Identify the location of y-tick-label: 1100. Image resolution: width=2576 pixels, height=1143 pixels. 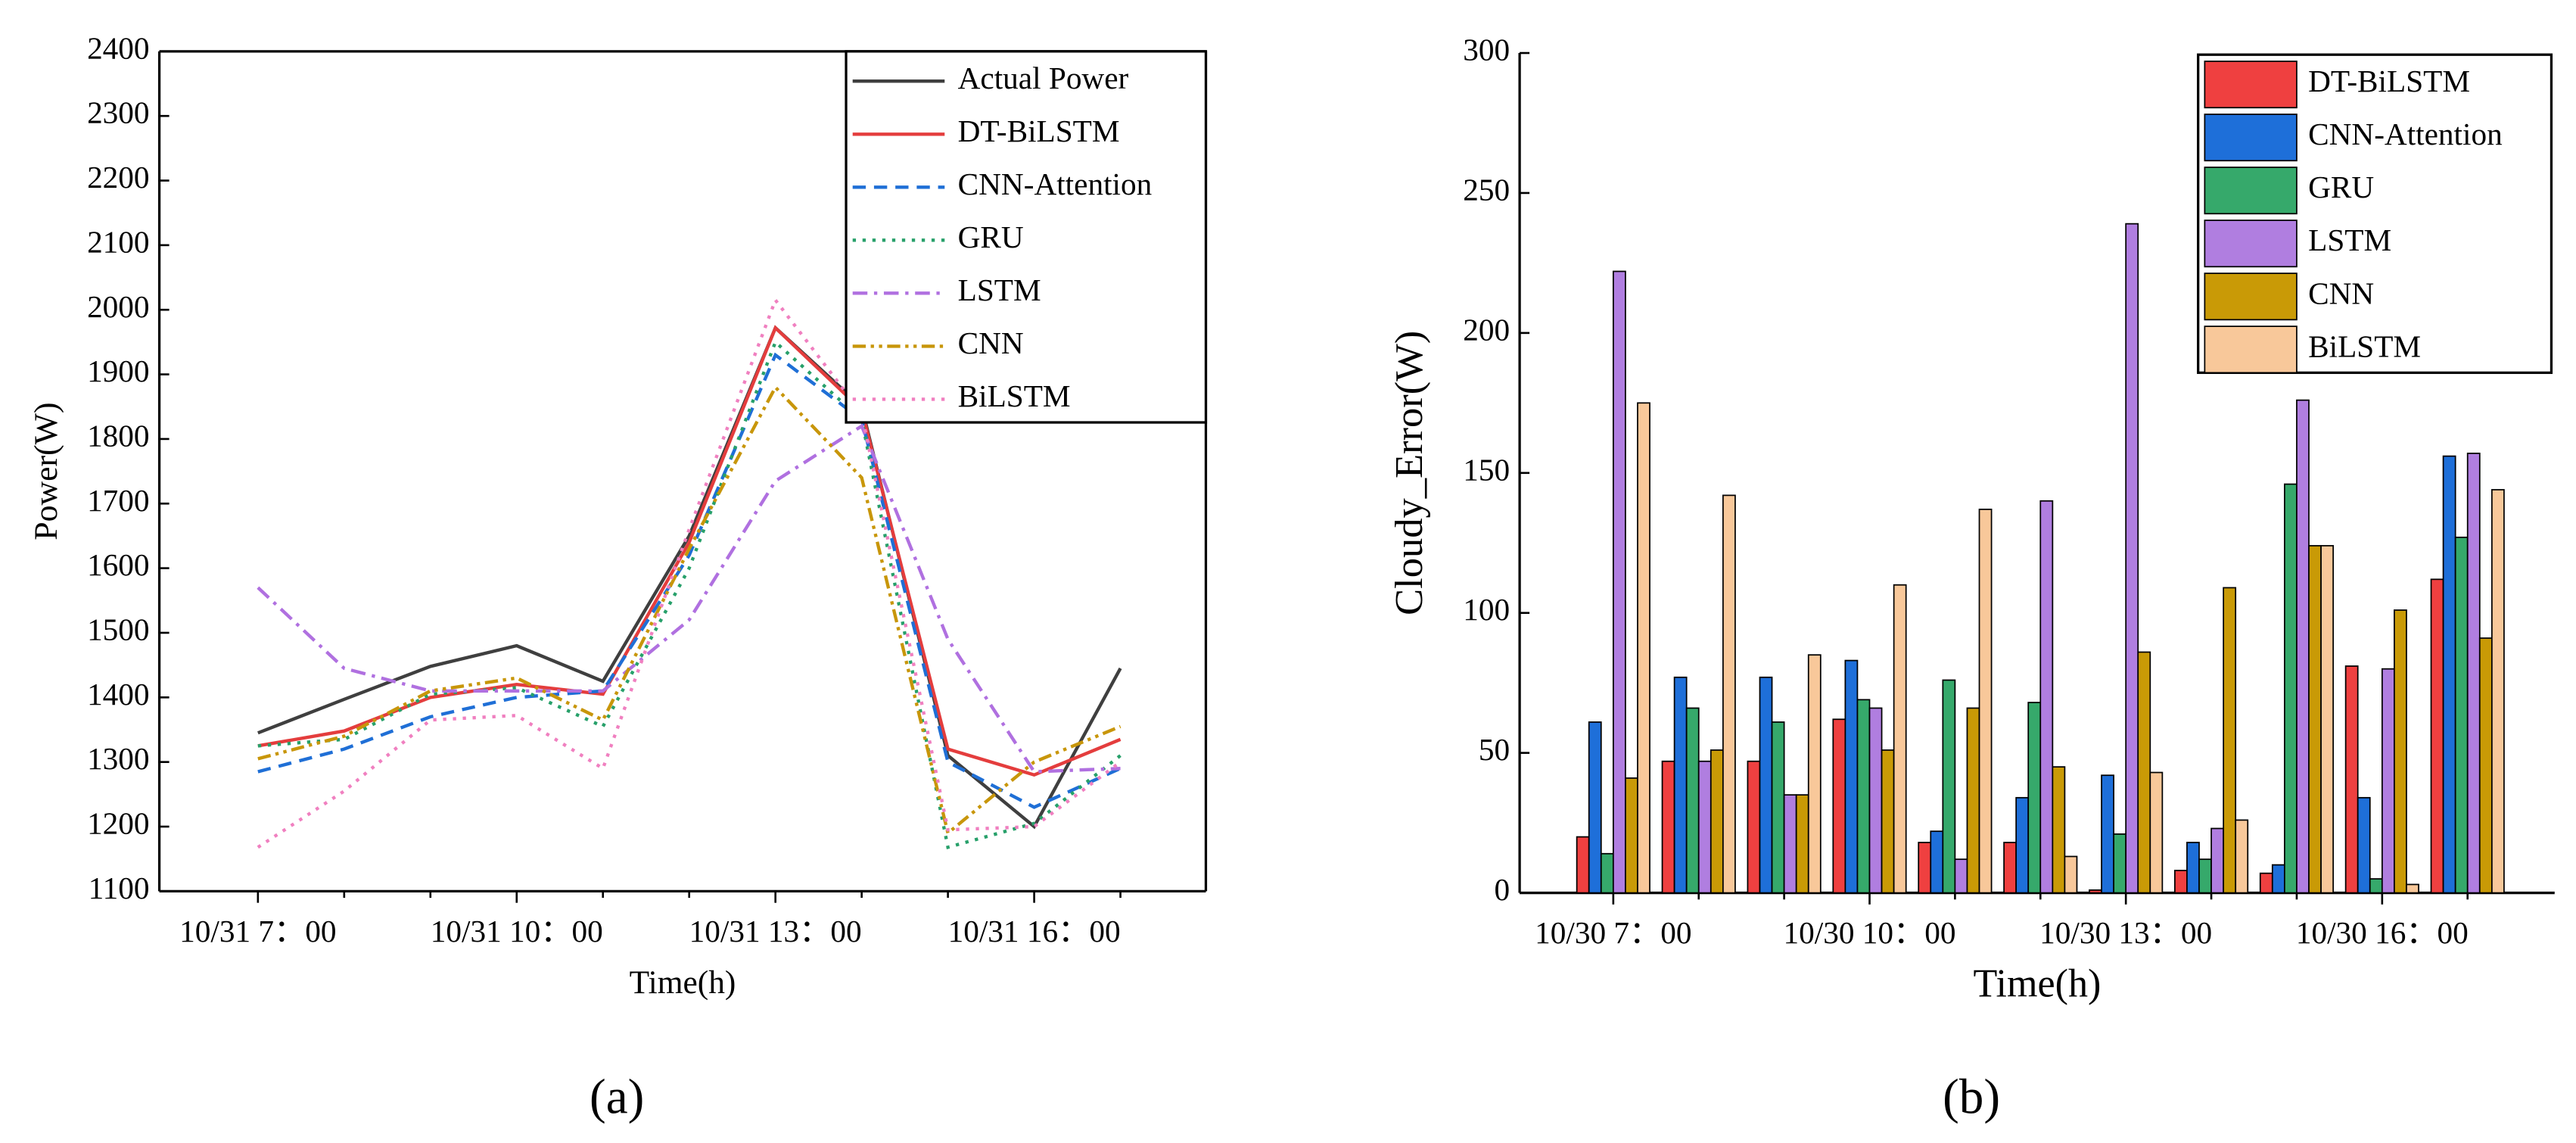
(119, 888).